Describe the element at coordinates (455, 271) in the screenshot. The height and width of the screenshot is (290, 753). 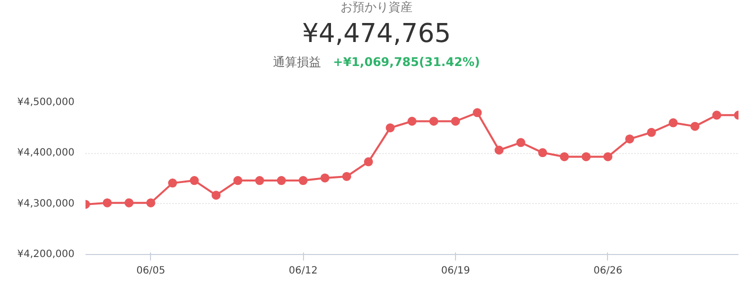
I see `x-tick-label: 06/19` at that location.